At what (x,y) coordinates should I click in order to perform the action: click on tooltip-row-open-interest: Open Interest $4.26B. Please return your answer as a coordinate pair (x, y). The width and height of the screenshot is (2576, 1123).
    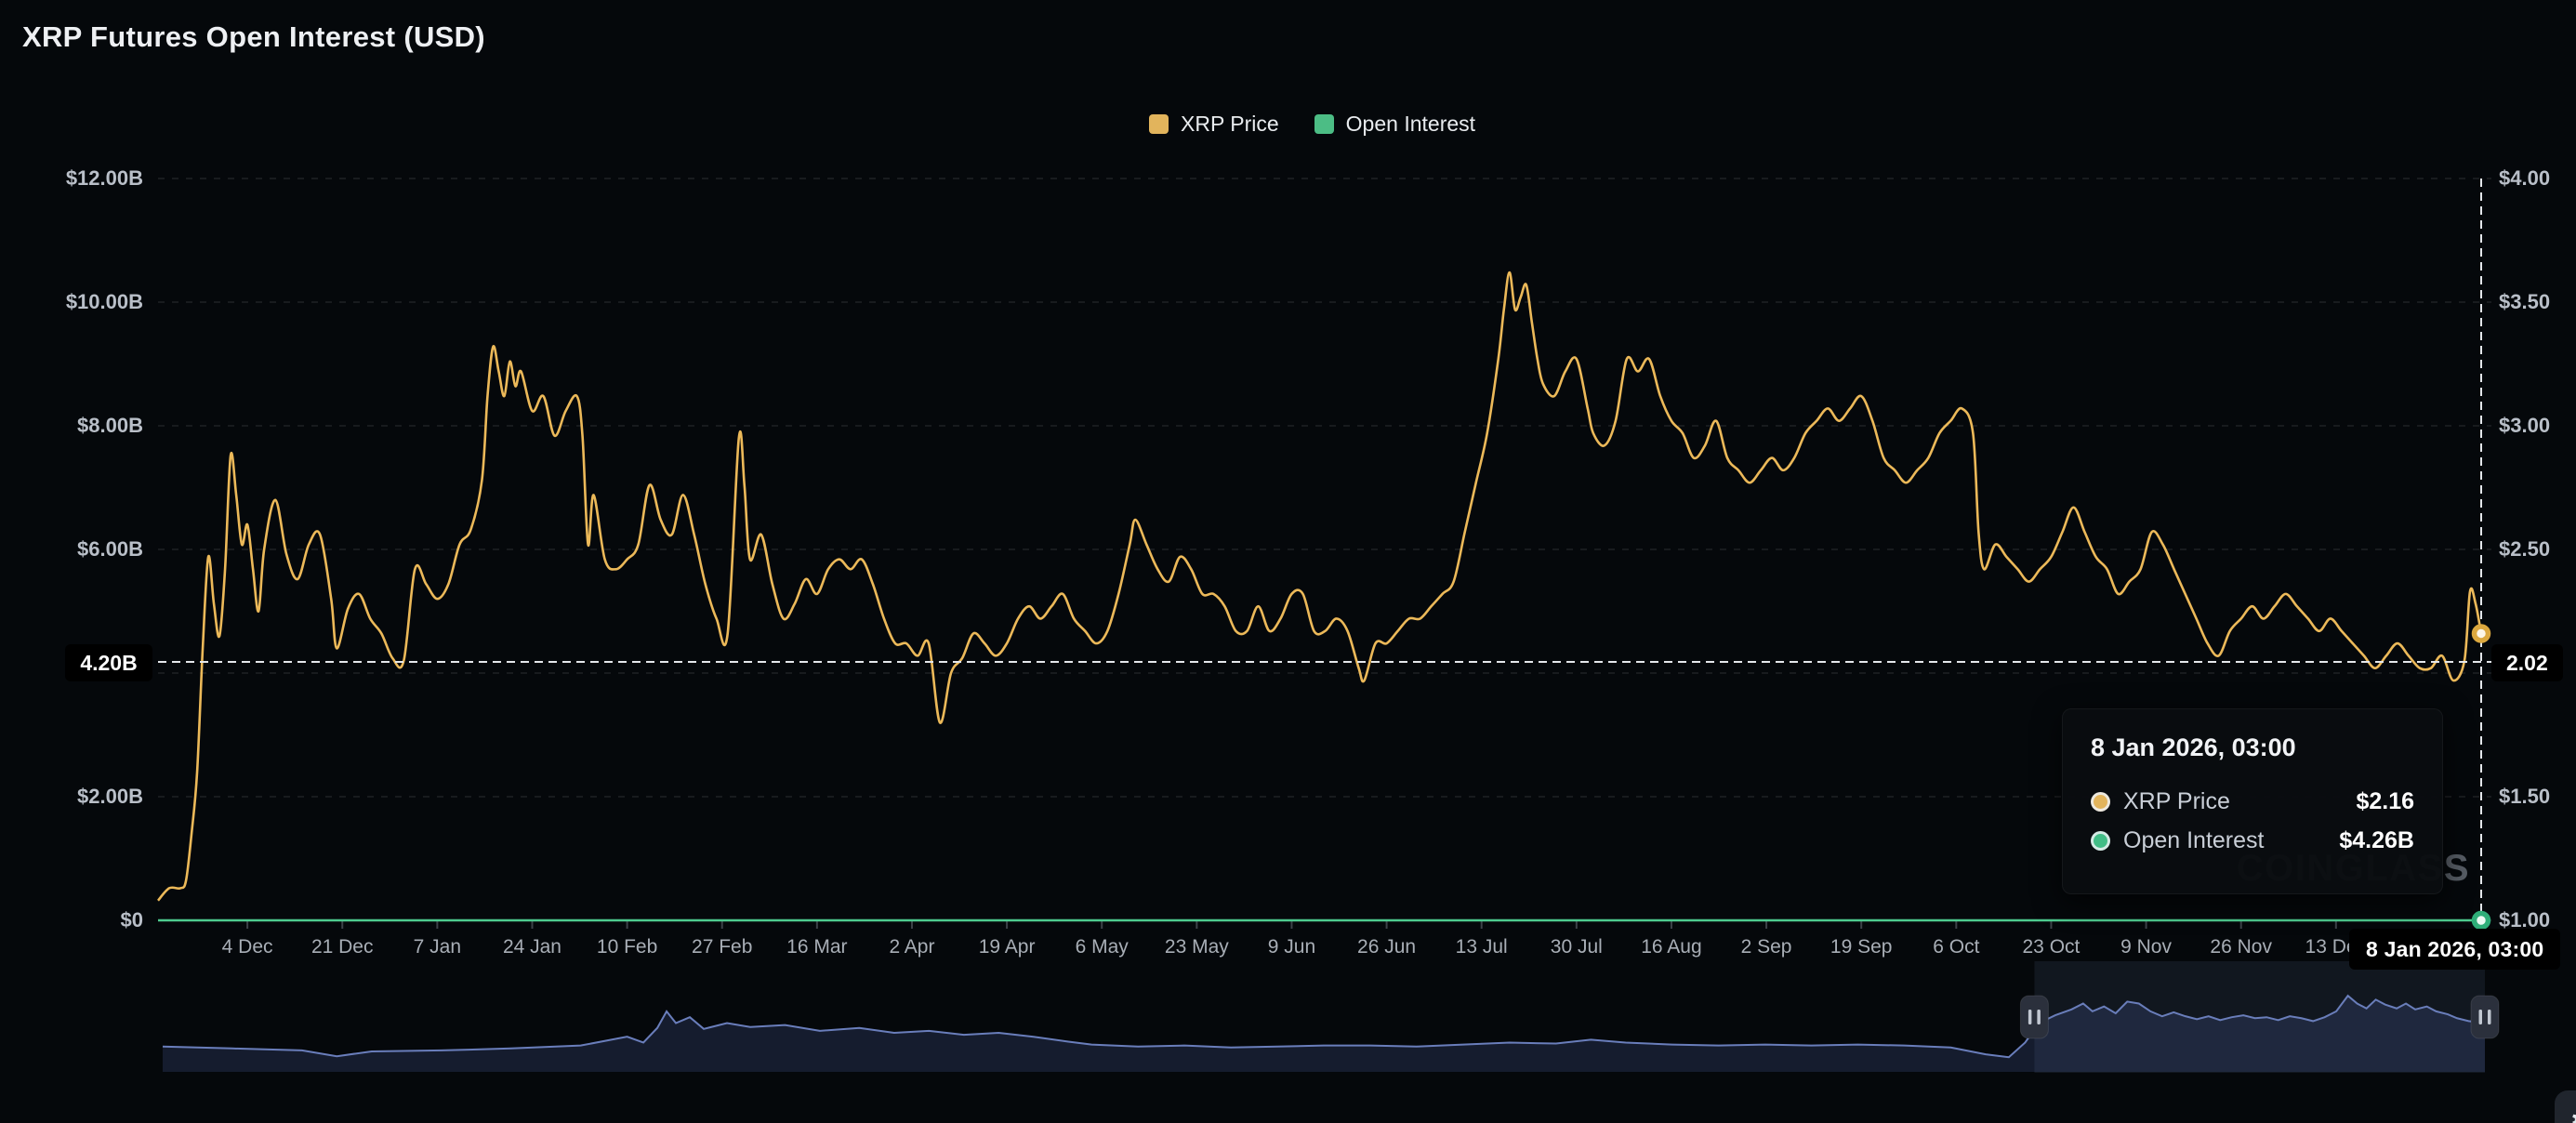
    Looking at the image, I should click on (2252, 840).